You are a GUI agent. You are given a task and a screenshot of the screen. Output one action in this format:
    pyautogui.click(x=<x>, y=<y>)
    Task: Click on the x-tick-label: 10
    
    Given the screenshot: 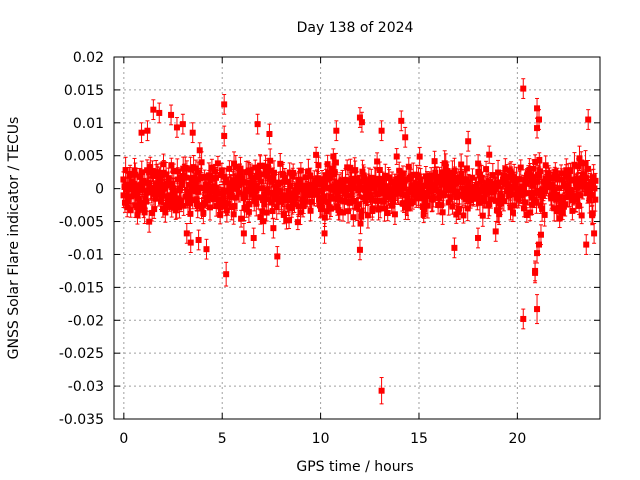 What is the action you would take?
    pyautogui.click(x=321, y=439)
    